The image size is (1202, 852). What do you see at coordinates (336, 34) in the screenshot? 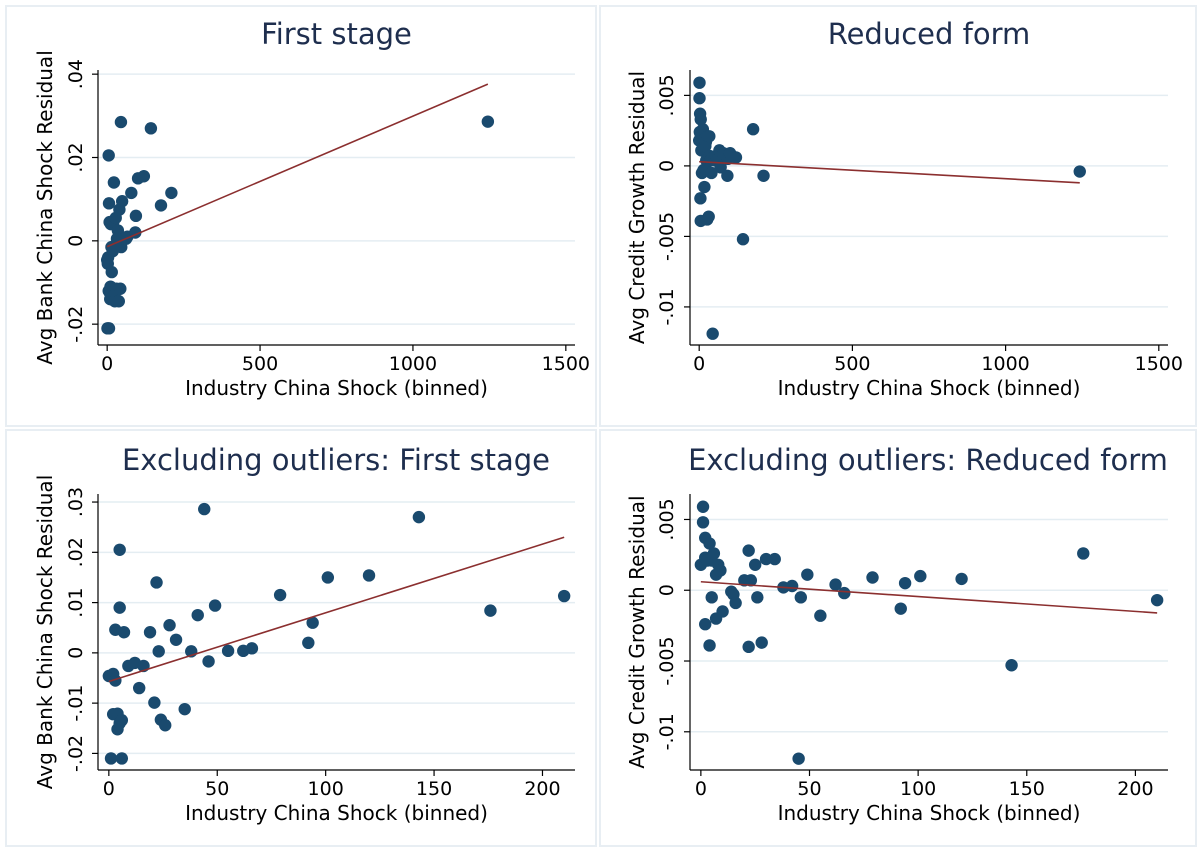
I see `chart-title: First stage` at bounding box center [336, 34].